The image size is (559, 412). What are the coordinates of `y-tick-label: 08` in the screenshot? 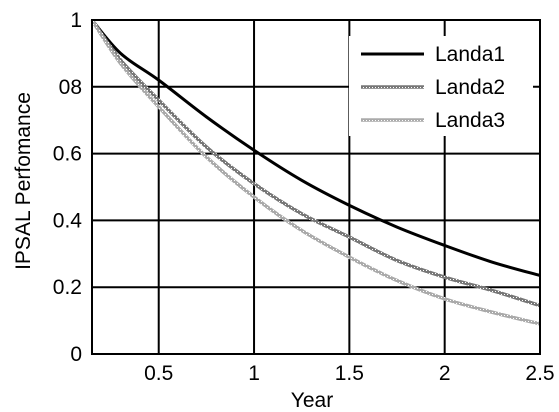 It's located at (70, 87).